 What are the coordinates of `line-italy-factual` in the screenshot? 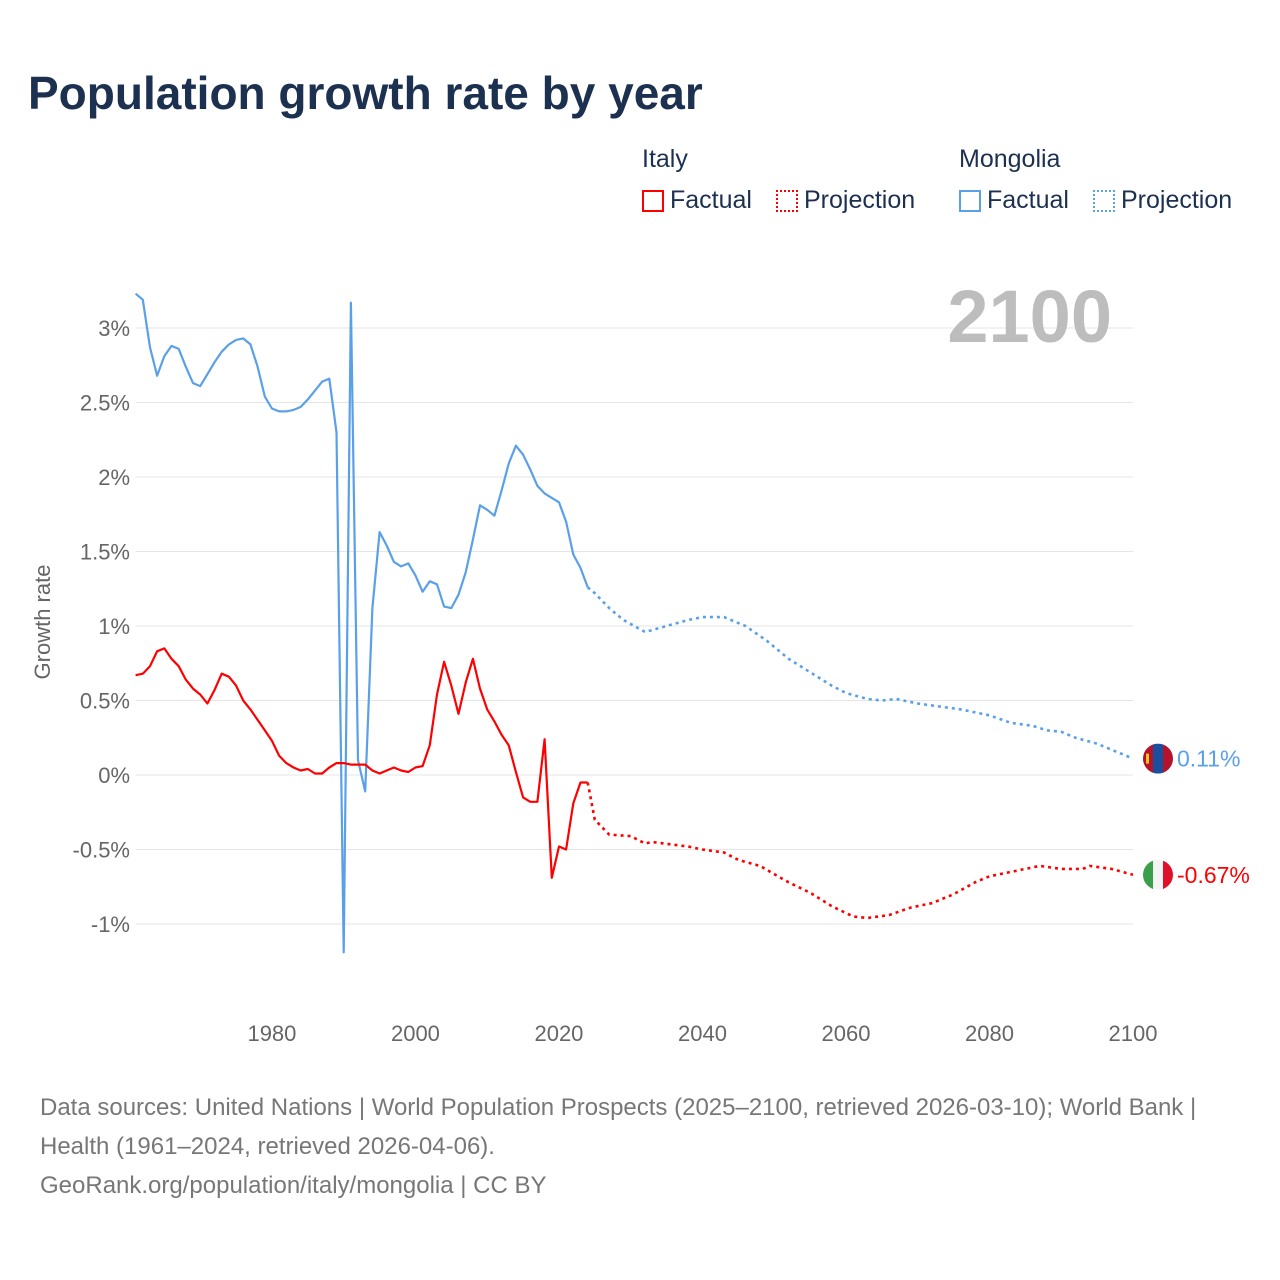 It's located at (361, 763).